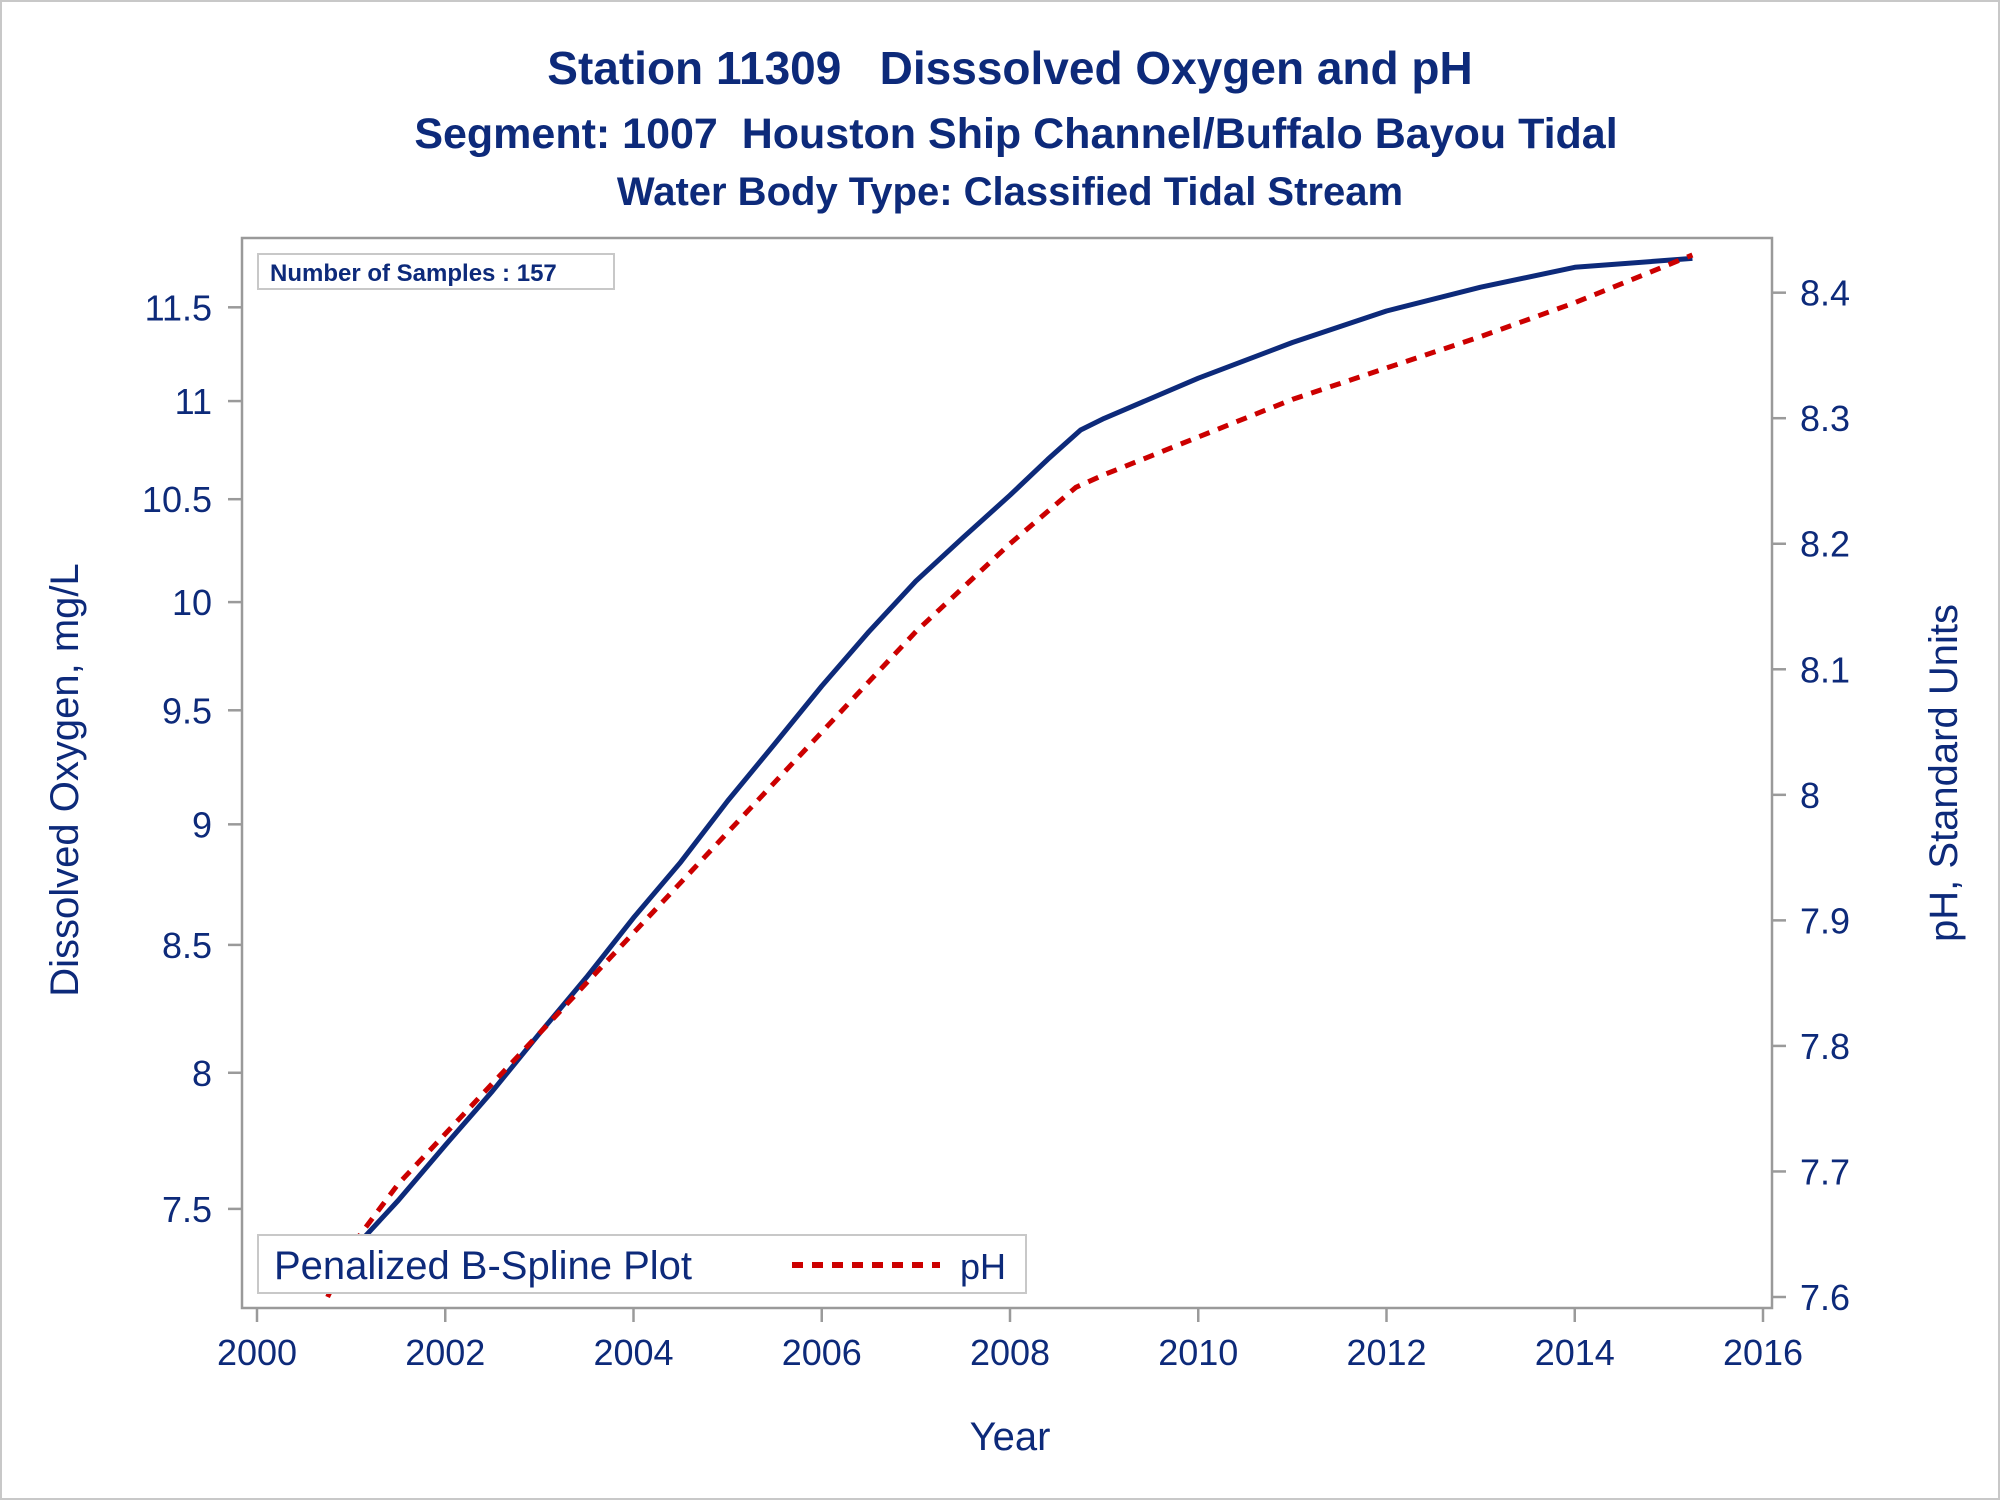  Describe the element at coordinates (445, 1352) in the screenshot. I see `x-tick-label: 2002` at that location.